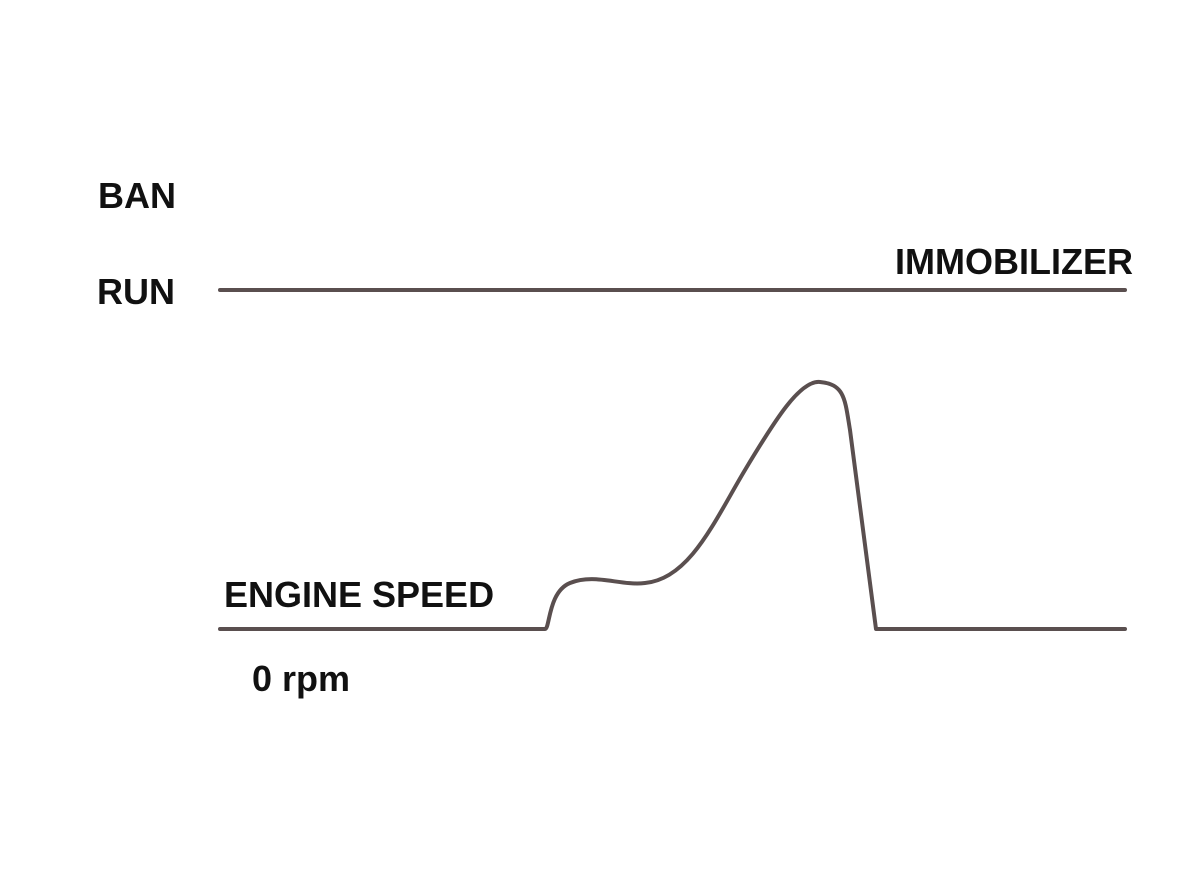  What do you see at coordinates (301, 678) in the screenshot?
I see `zero-rpm-label: 0 rpm` at bounding box center [301, 678].